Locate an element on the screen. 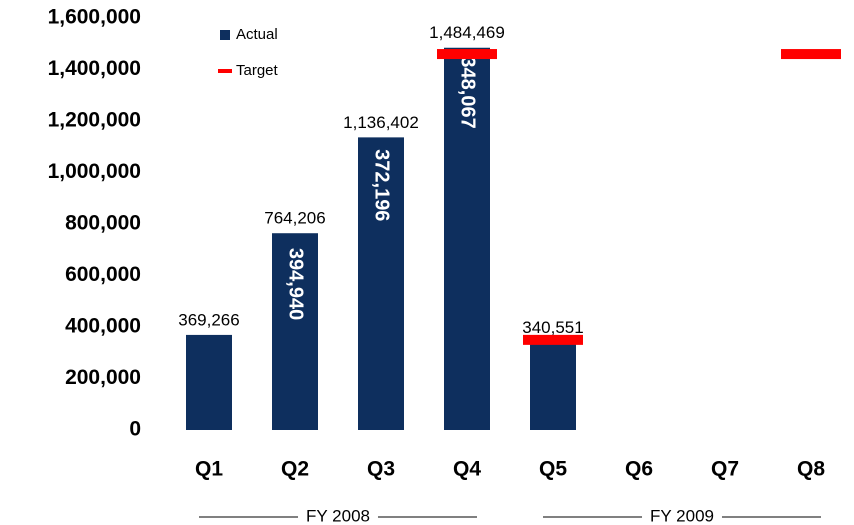 The width and height of the screenshot is (854, 525). x-tick-label: Q6 is located at coordinates (639, 469).